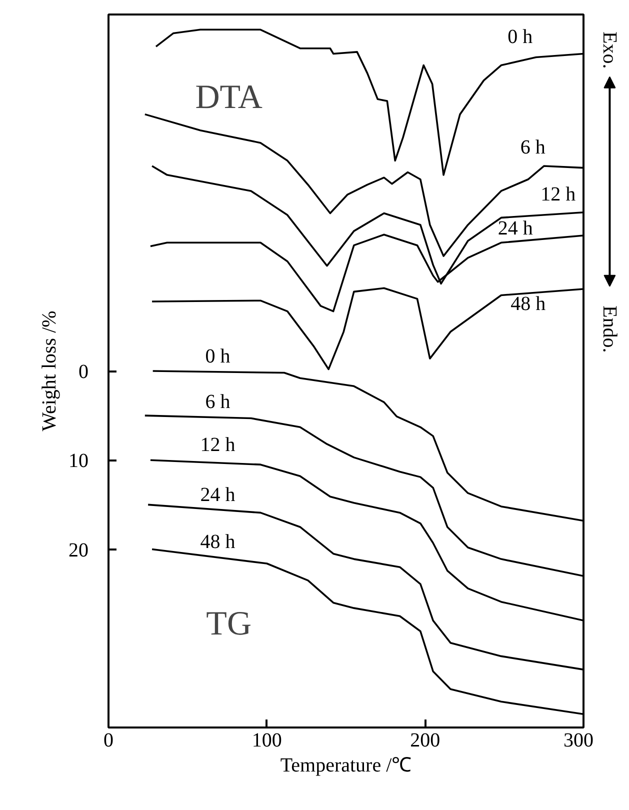 The image size is (629, 810). I want to click on x-tick-label: 0, so click(109, 741).